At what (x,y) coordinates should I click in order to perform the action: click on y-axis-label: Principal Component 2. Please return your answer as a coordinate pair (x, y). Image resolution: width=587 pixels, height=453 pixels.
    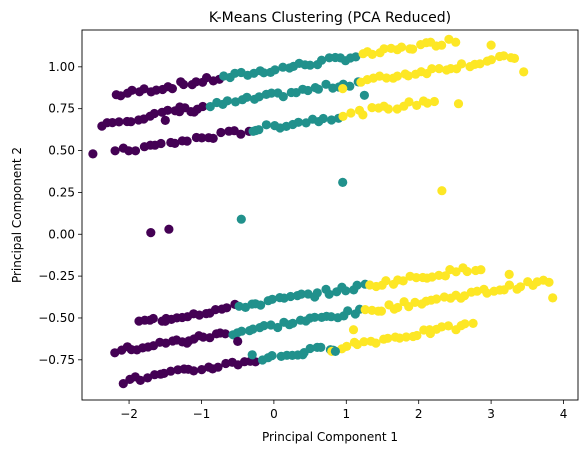
    Looking at the image, I should click on (17, 215).